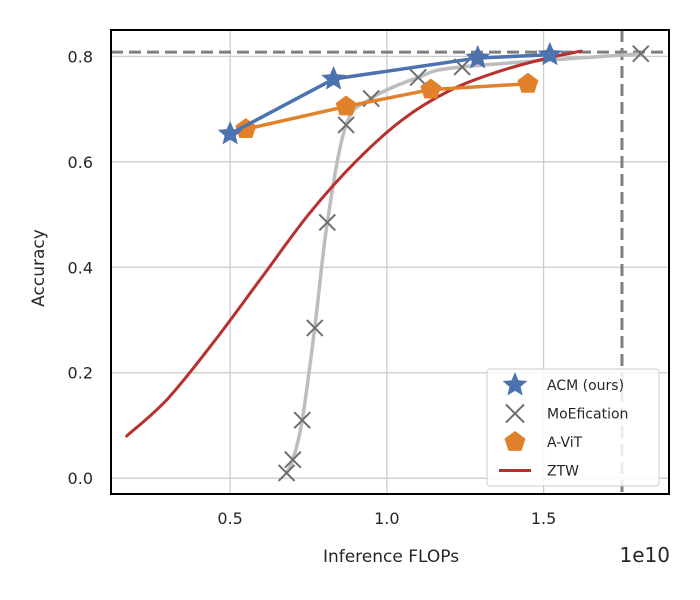  Describe the element at coordinates (539, 472) in the screenshot. I see `legend-entry: ZTW` at that location.